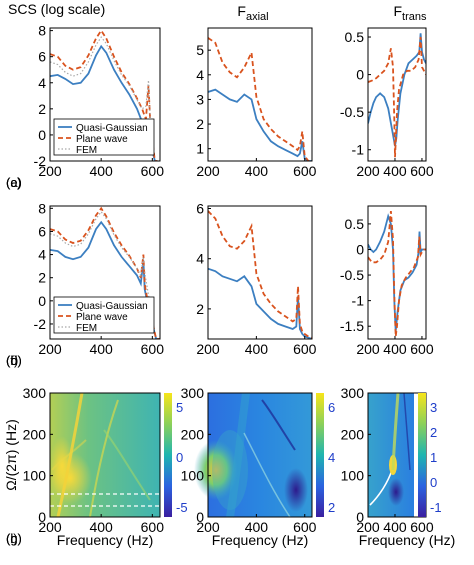 The image size is (474, 565). What do you see at coordinates (391, 454) in the screenshot?
I see `heatmap-i` at bounding box center [391, 454].